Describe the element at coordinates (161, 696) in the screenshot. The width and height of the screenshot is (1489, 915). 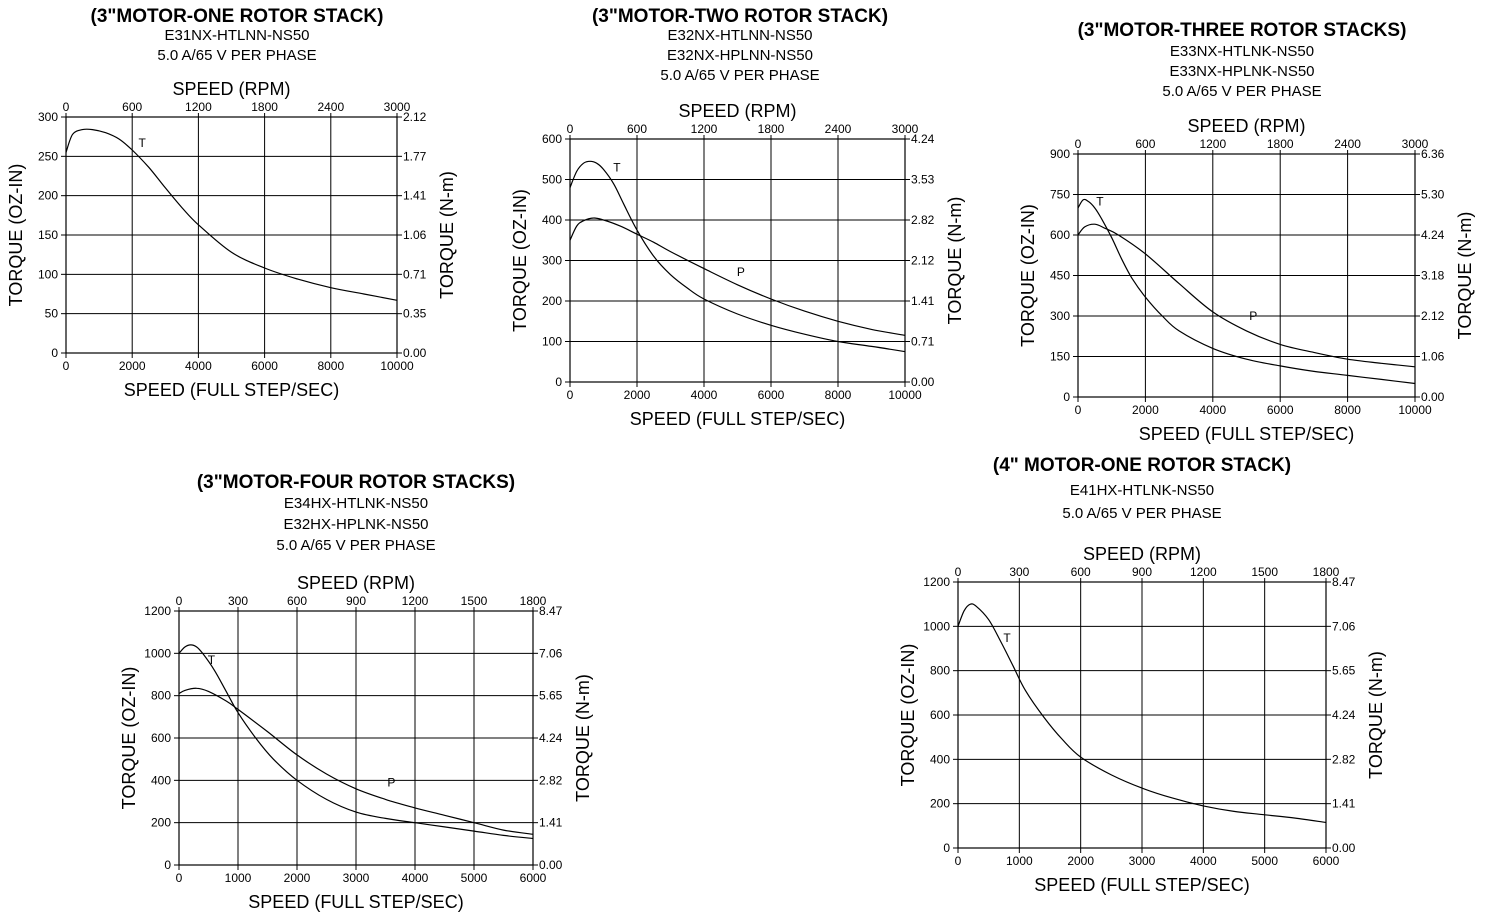
I see `y-tick-label: 800` at that location.